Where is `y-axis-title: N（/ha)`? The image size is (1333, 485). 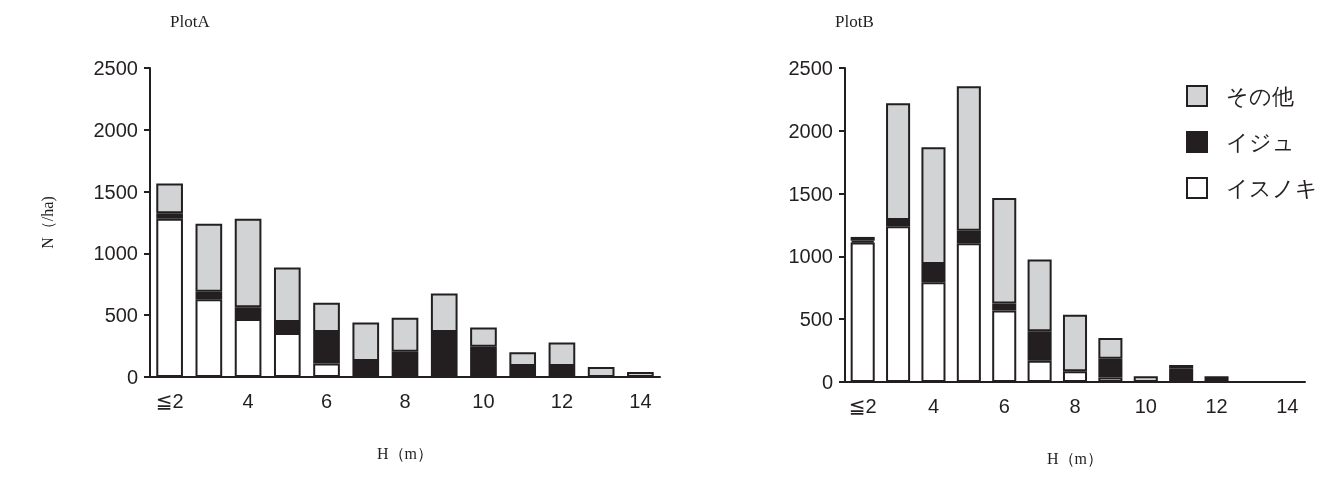 y-axis-title: N（/ha) is located at coordinates (47, 222).